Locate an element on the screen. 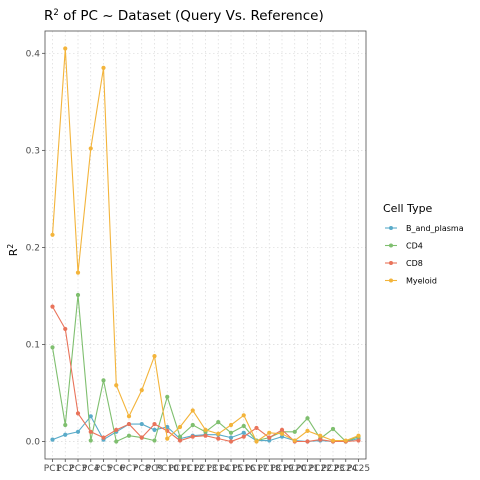  x-tick-label: PC15 is located at coordinates (230, 469).